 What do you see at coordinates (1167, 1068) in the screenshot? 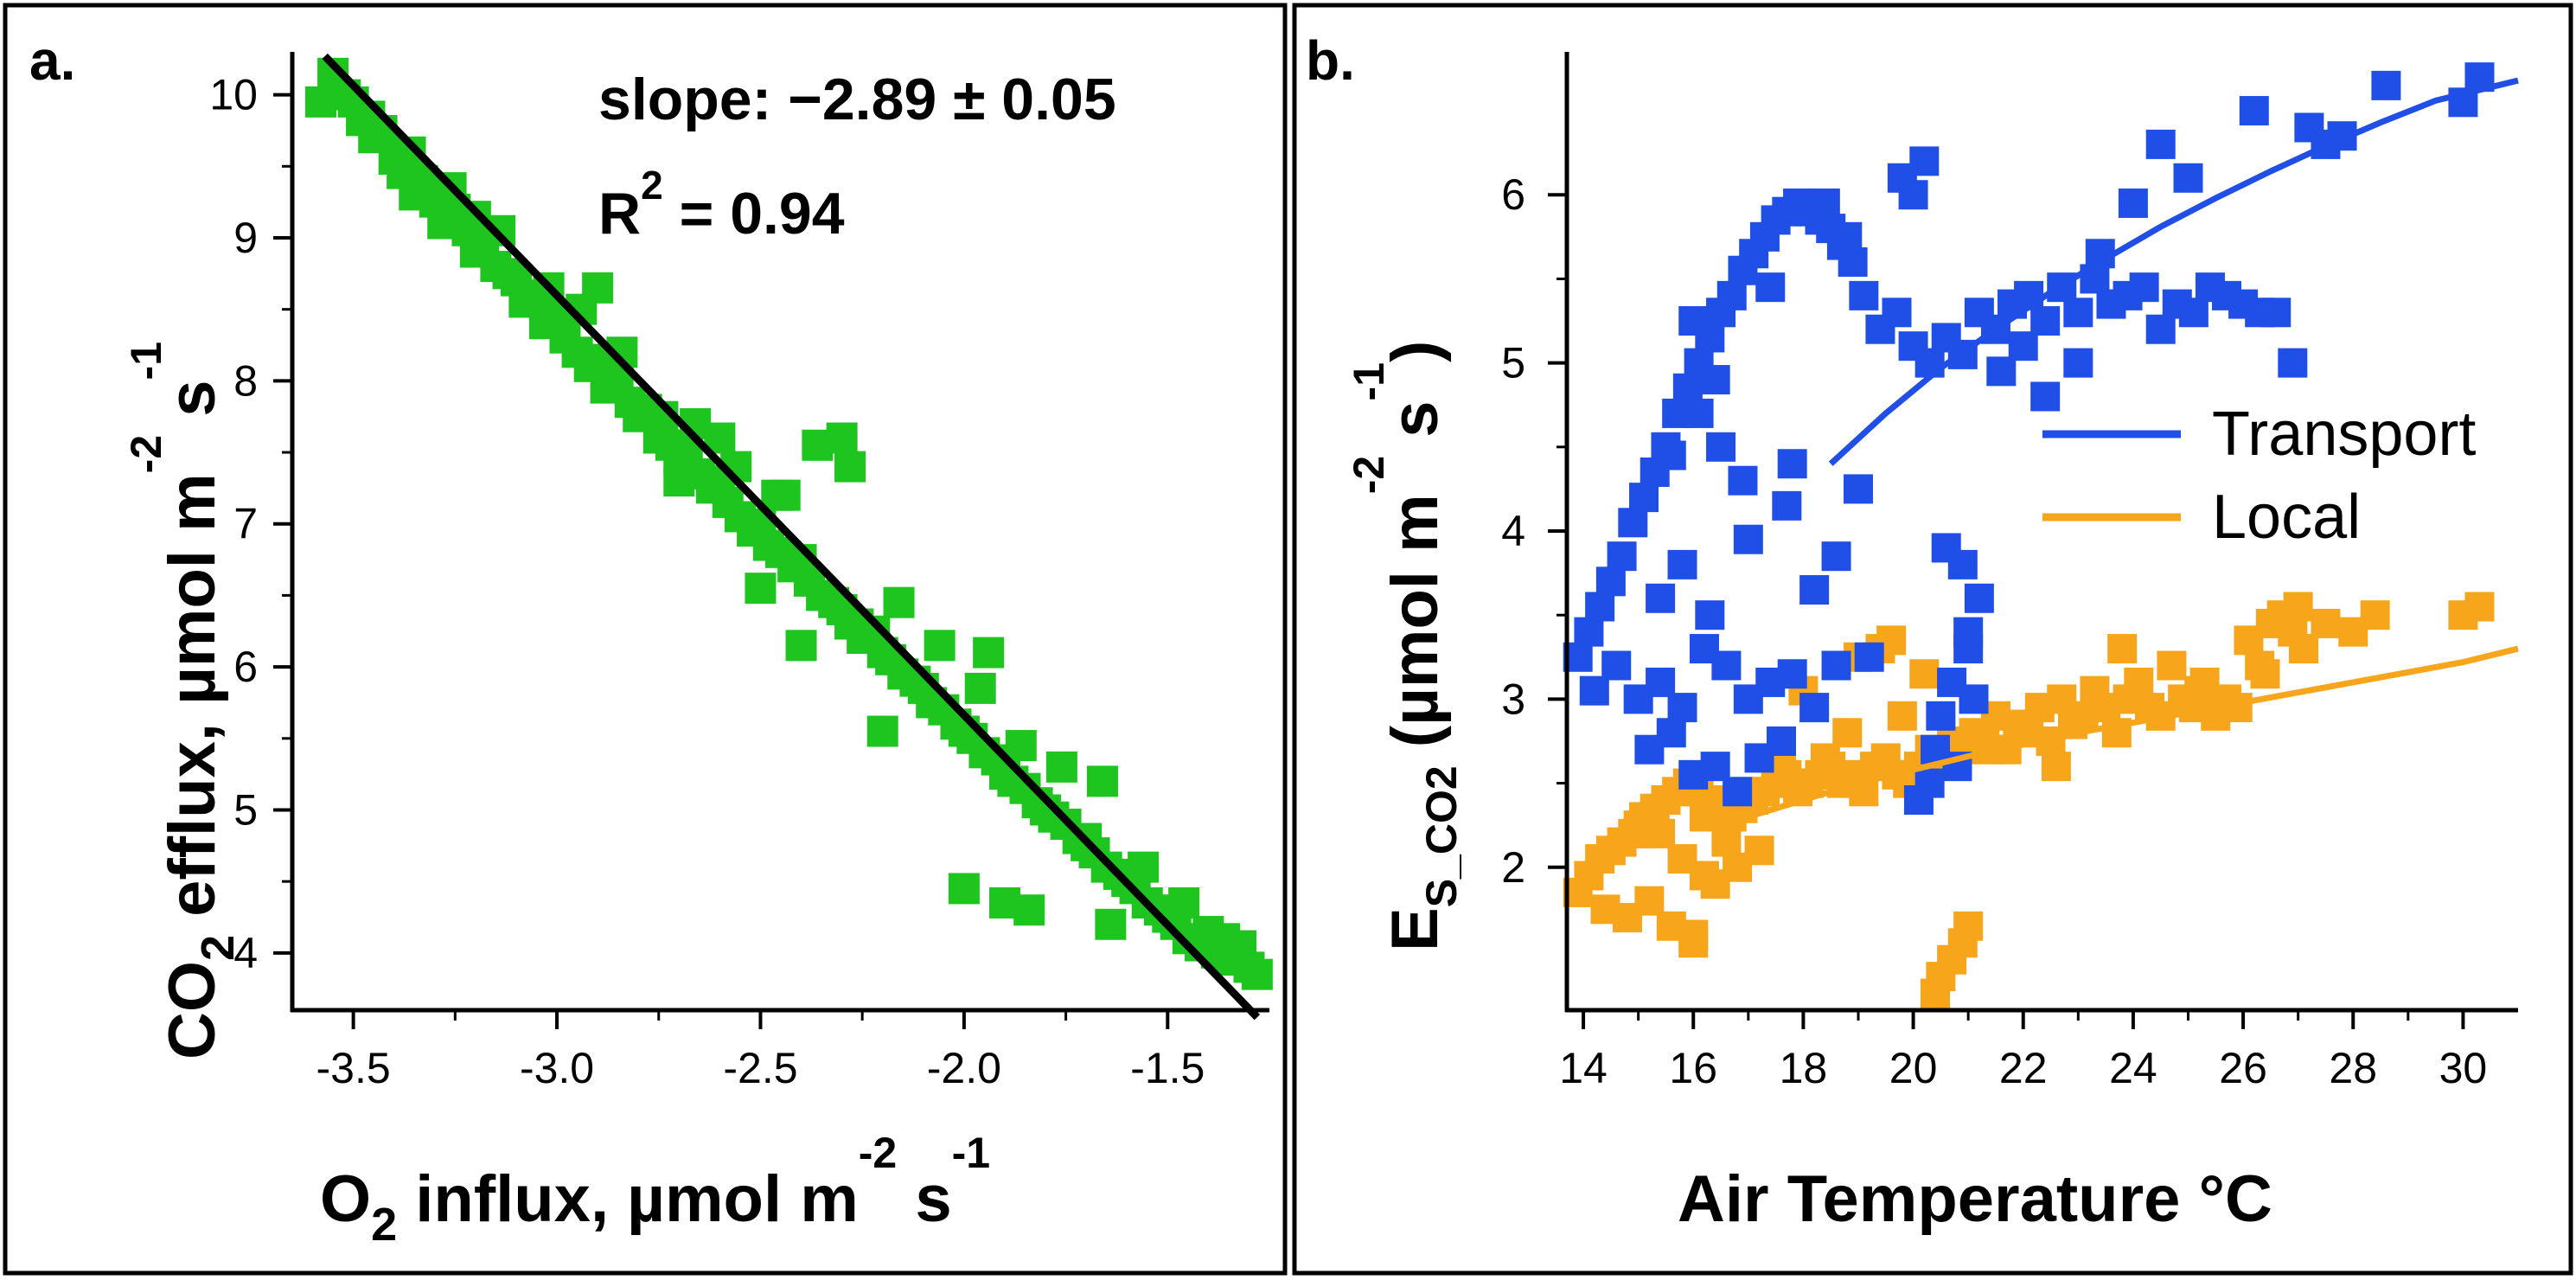
I see `panel-a-x-tick-label: -1.5` at bounding box center [1167, 1068].